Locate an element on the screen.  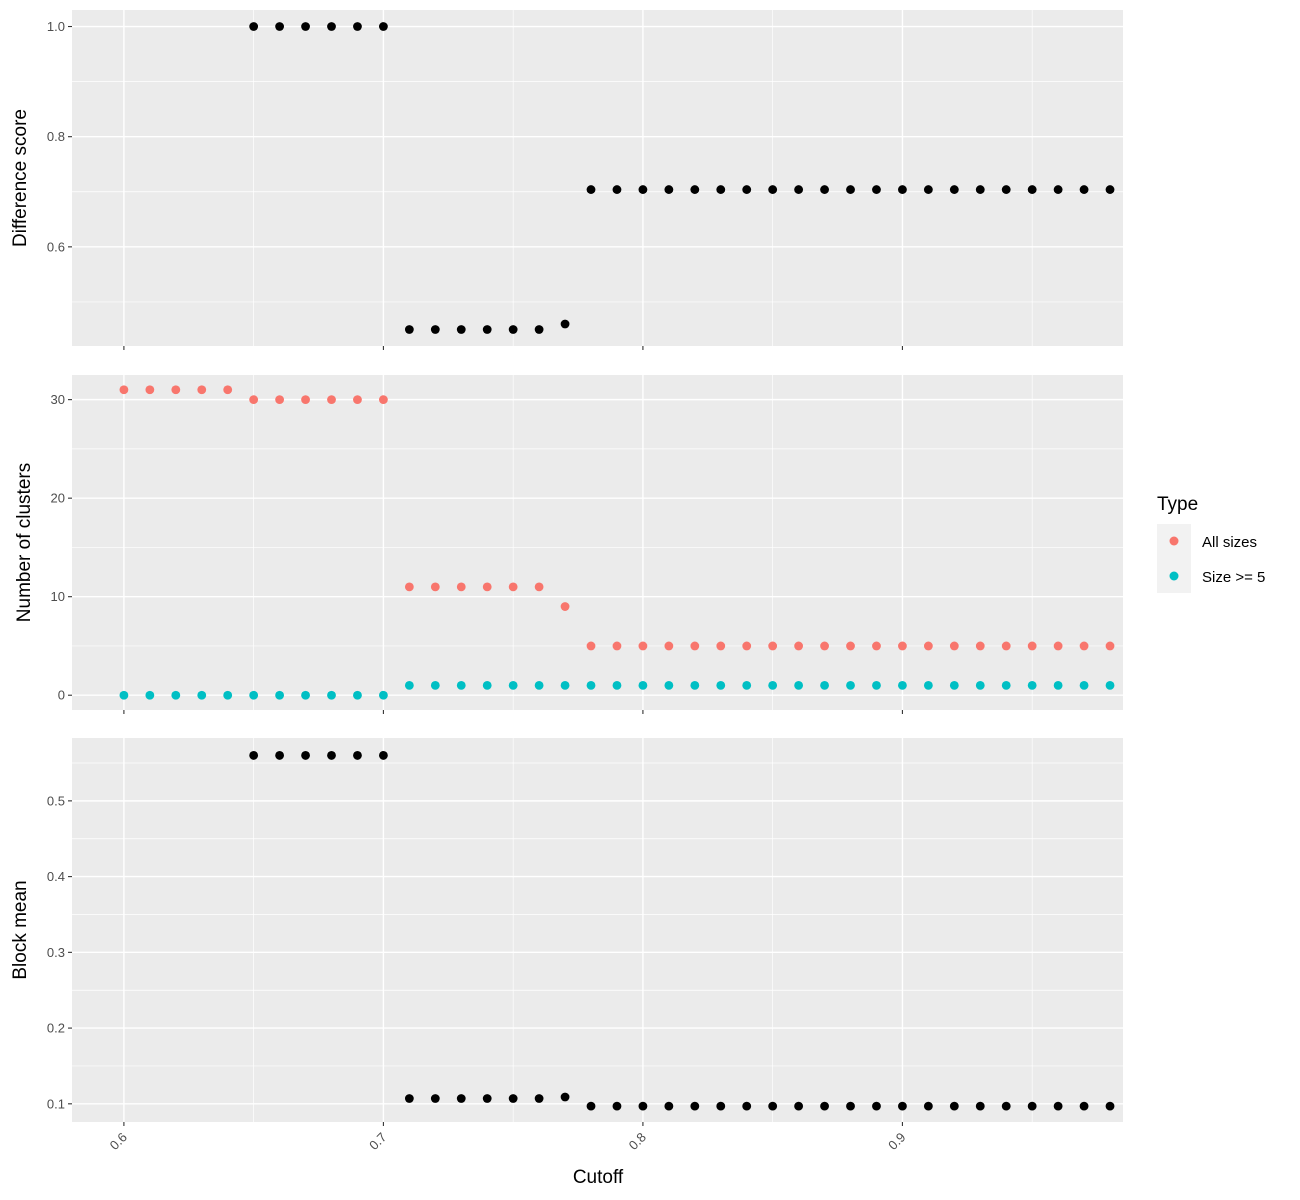
legend-key-all-sizes is located at coordinates (1174, 541).